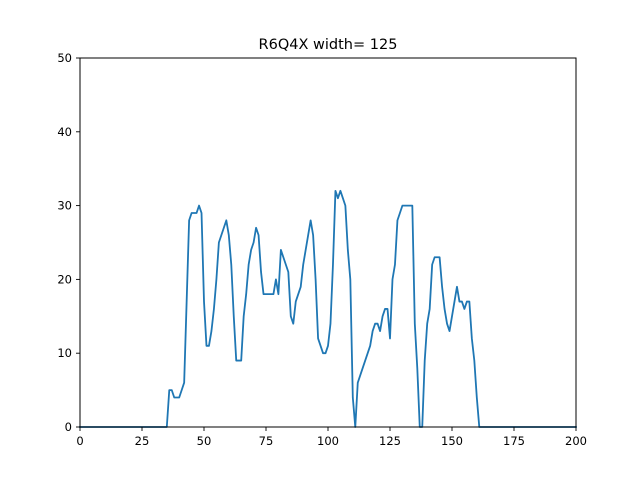 The image size is (640, 484). What do you see at coordinates (328, 45) in the screenshot?
I see `chart-title: R6Q4X width= 125` at bounding box center [328, 45].